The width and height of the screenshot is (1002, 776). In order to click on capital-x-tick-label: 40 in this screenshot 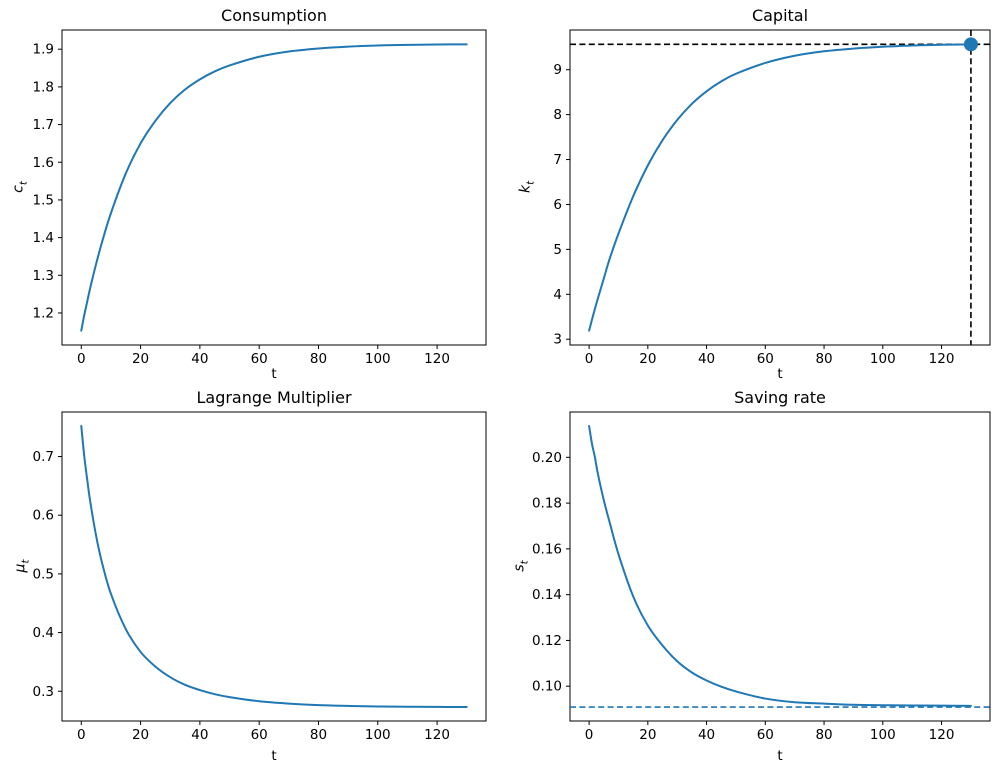, I will do `click(706, 359)`.